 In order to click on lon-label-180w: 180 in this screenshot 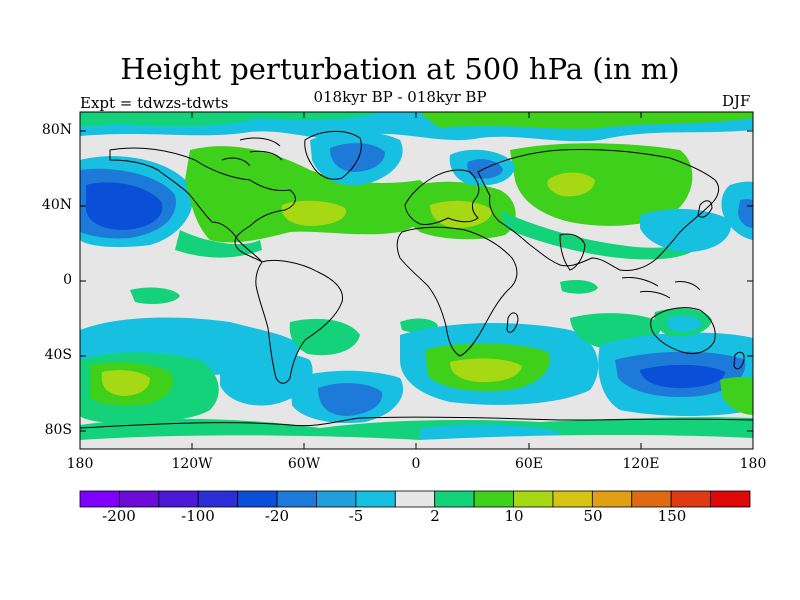, I will do `click(80, 464)`.